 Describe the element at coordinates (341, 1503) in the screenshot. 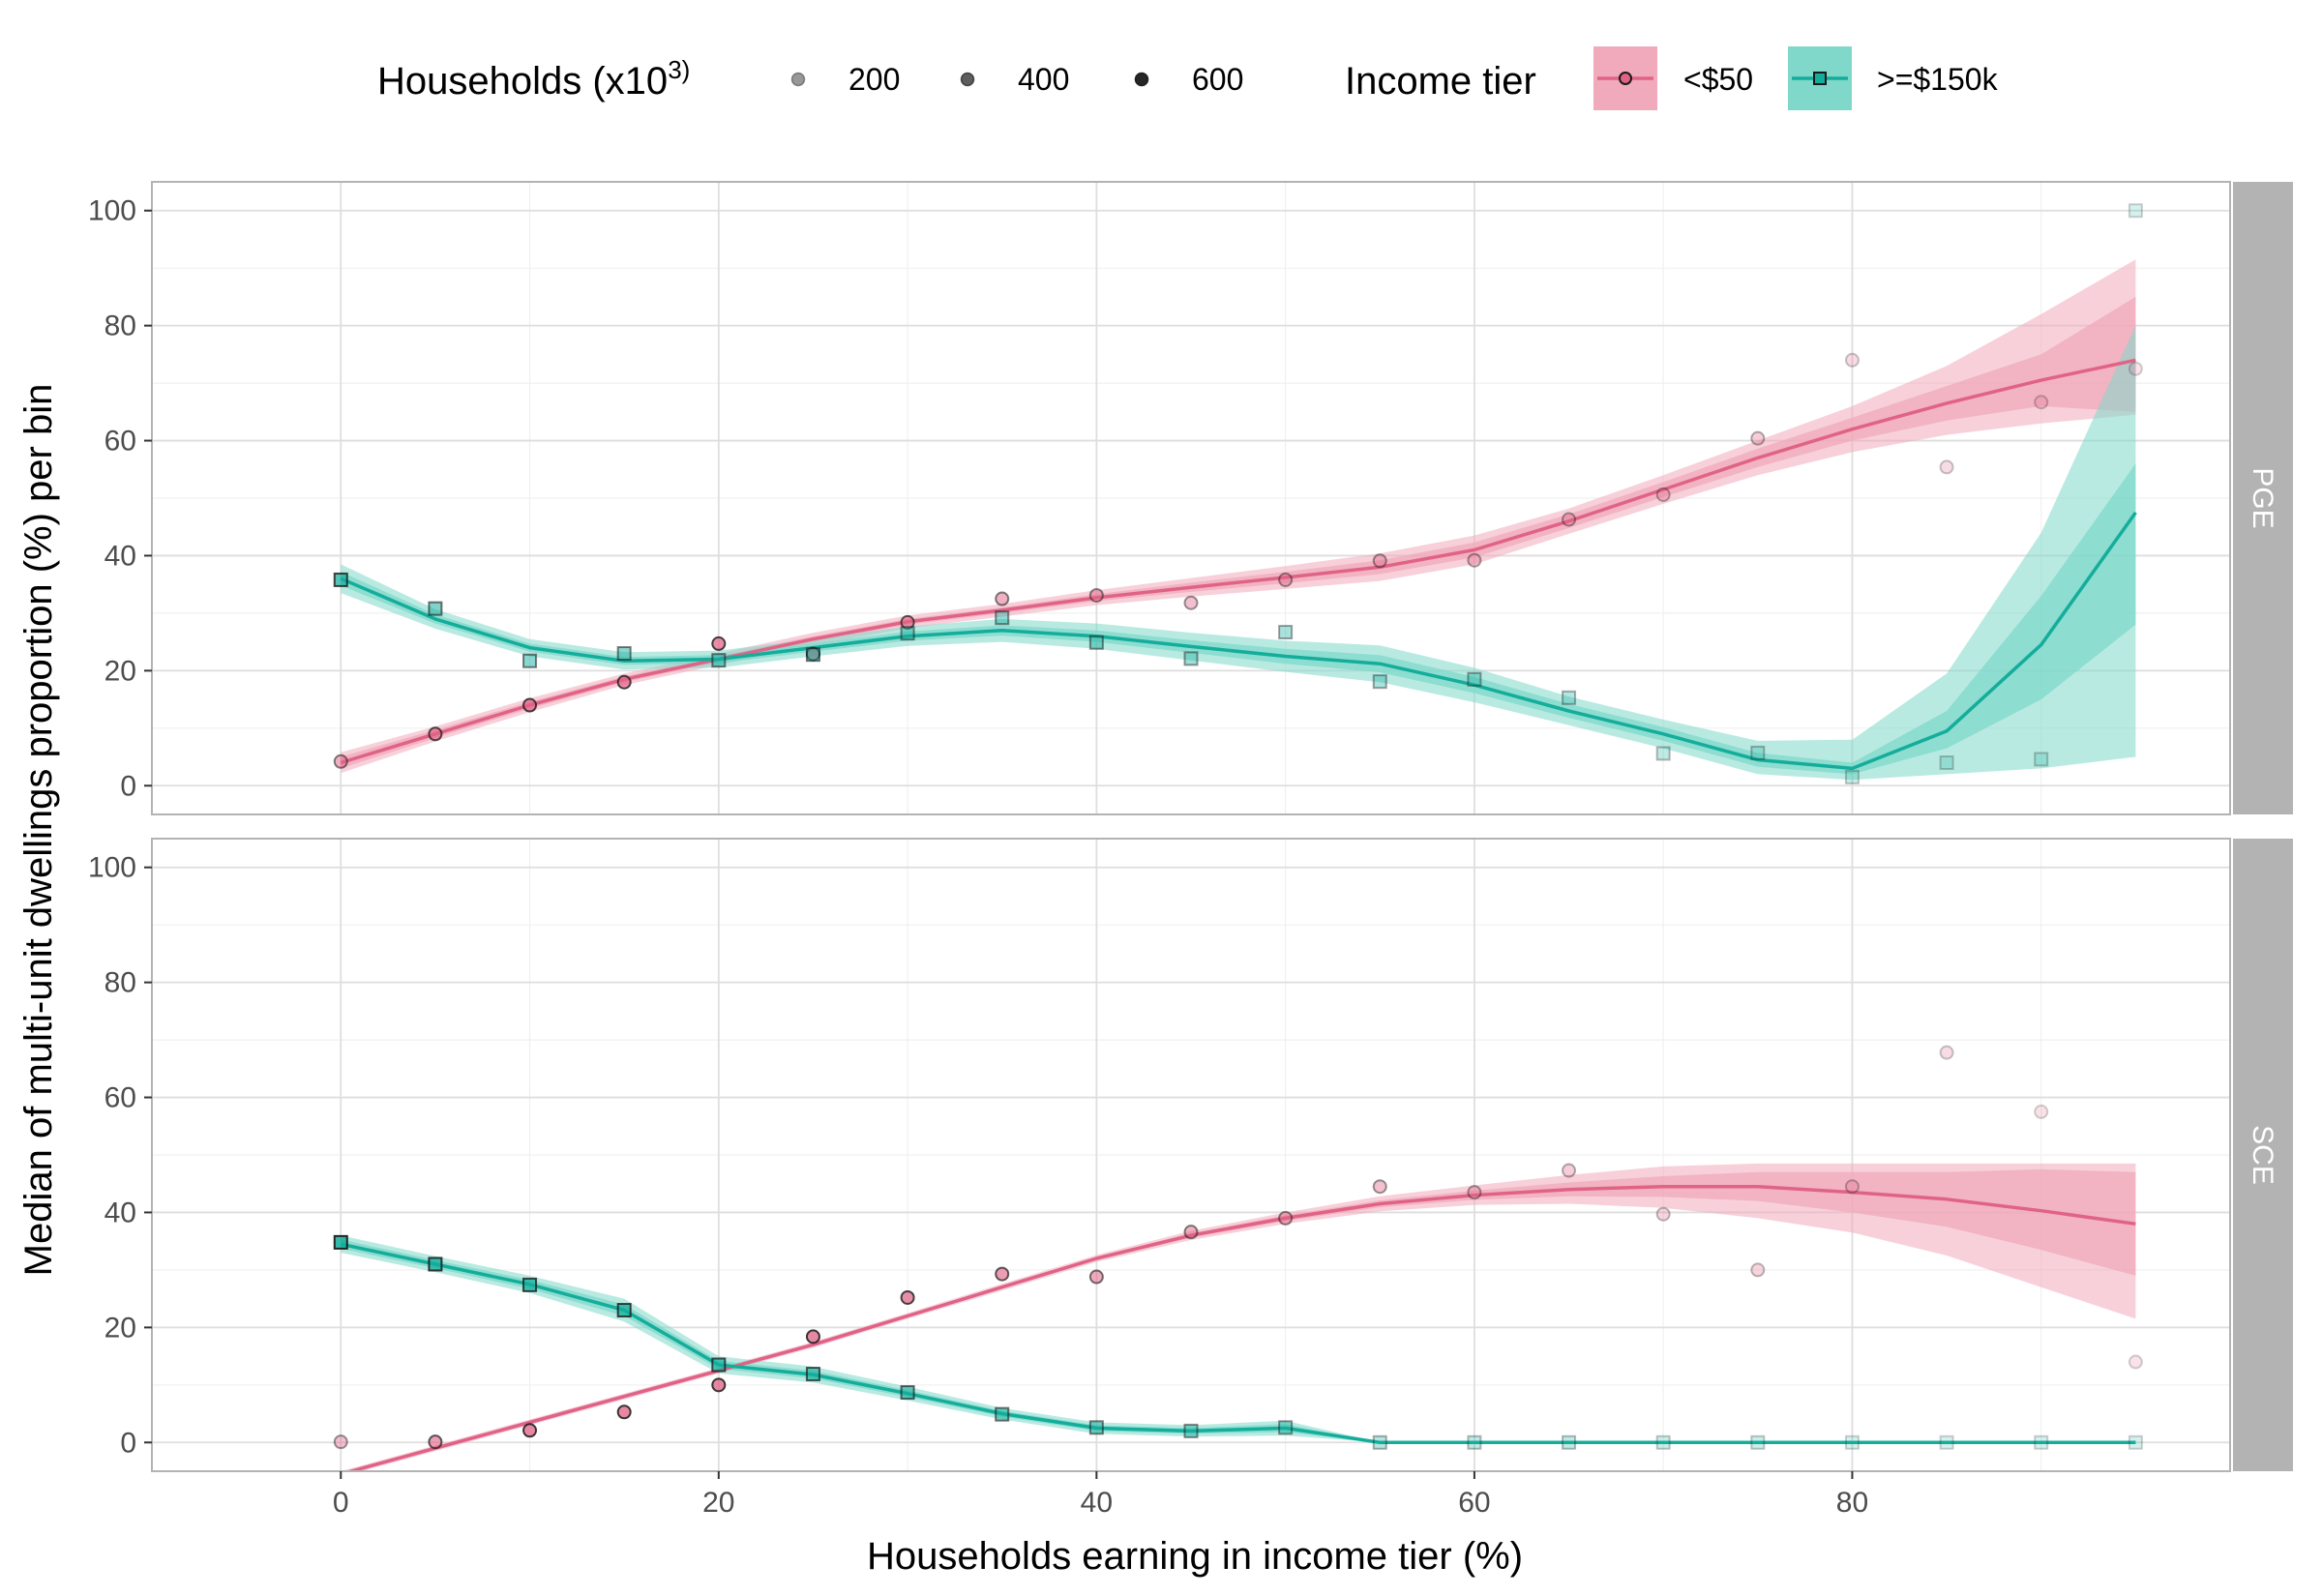

I see `x-tick-label: 0` at that location.